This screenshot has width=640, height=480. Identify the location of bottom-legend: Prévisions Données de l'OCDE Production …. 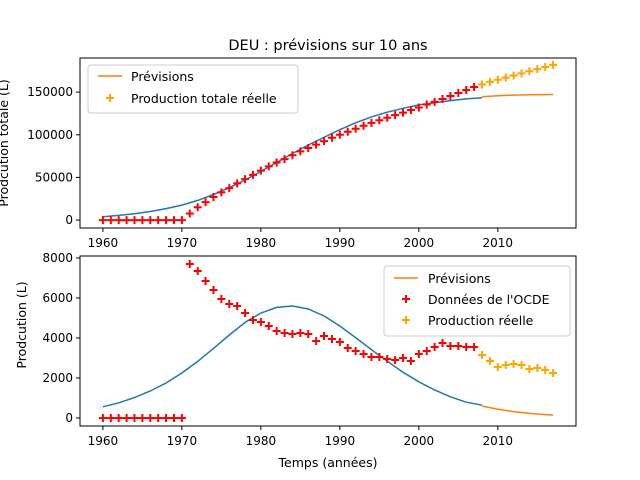
(477, 301).